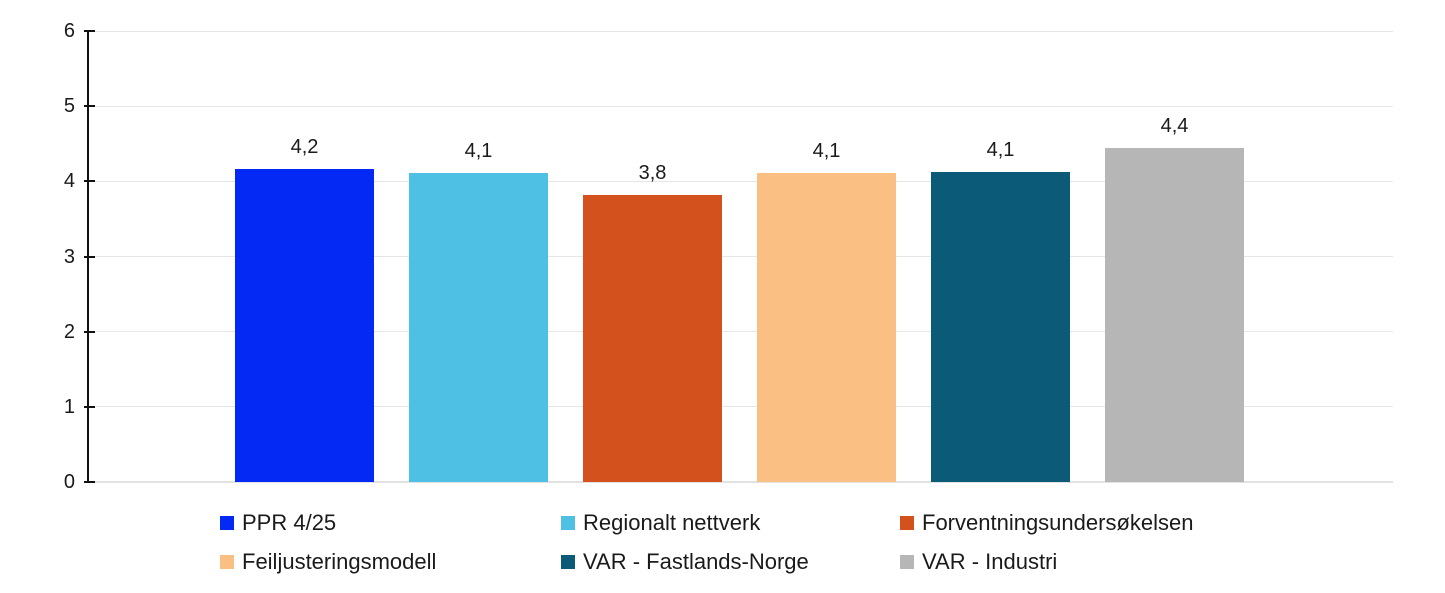  Describe the element at coordinates (69, 31) in the screenshot. I see `y-axis-label-6: 6` at that location.